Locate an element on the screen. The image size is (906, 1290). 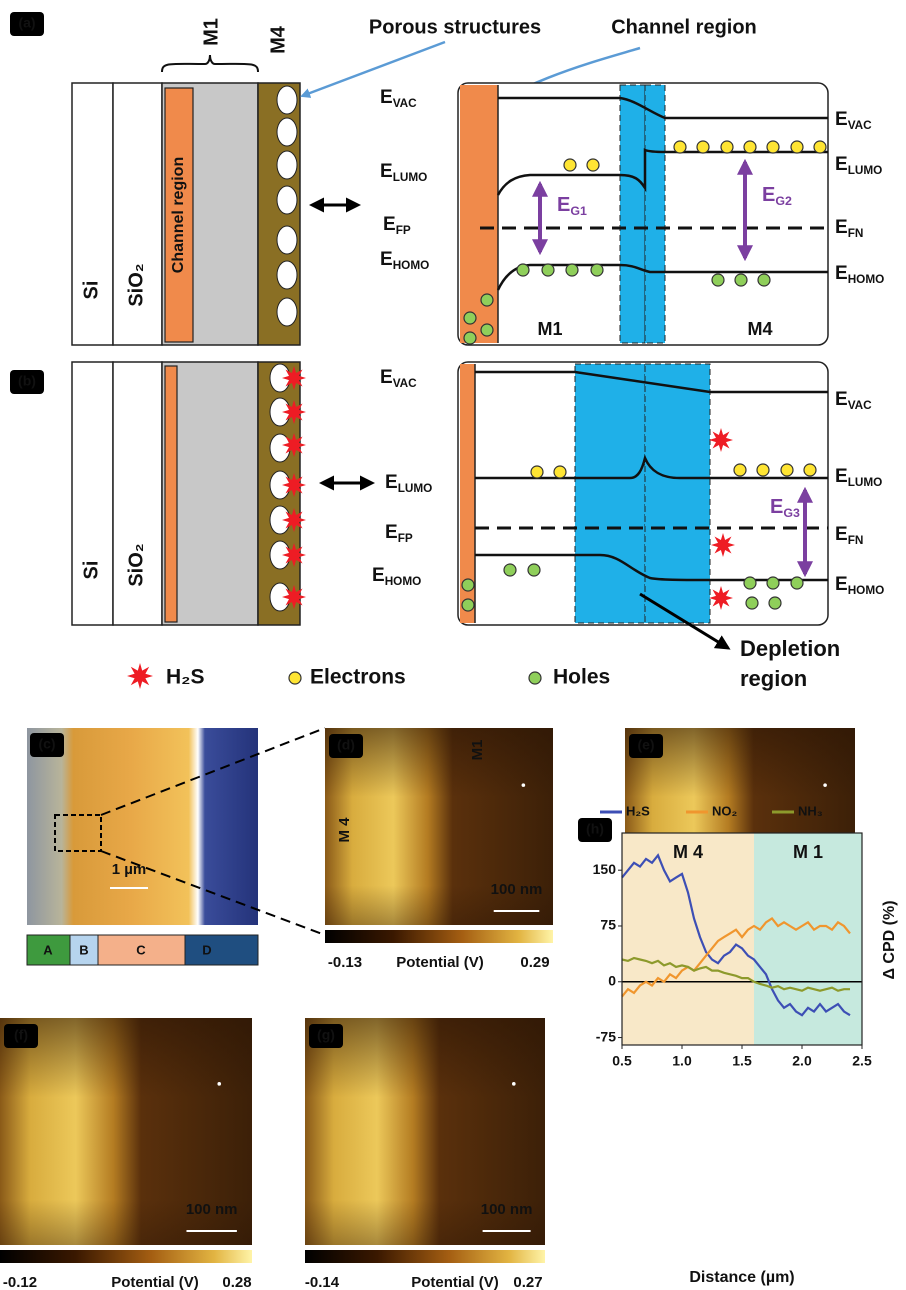
label: (g) is located at coordinates (326, 1035).